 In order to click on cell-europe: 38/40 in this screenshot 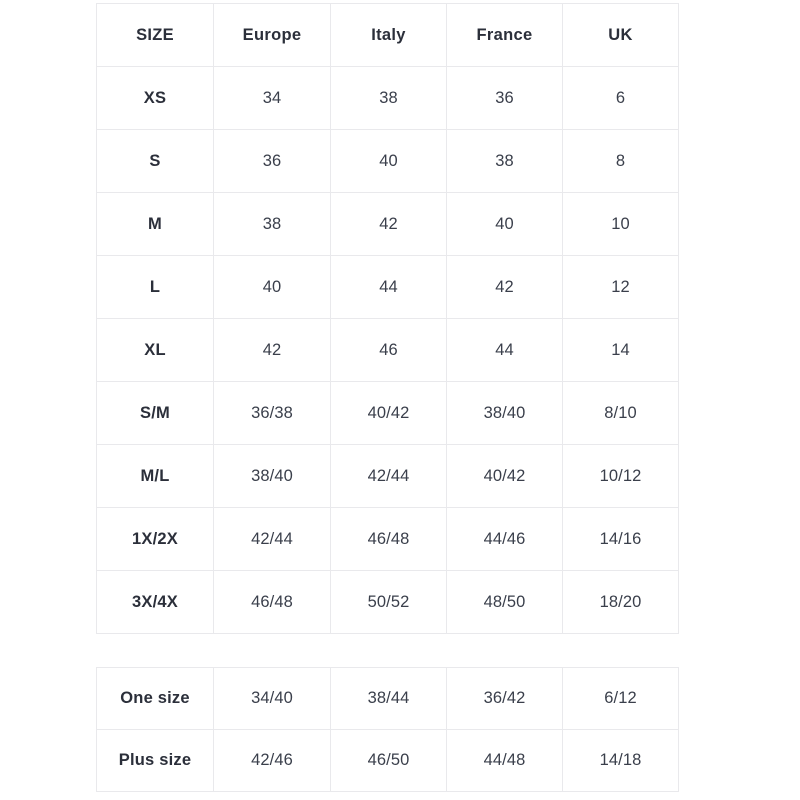, I will do `click(272, 476)`.